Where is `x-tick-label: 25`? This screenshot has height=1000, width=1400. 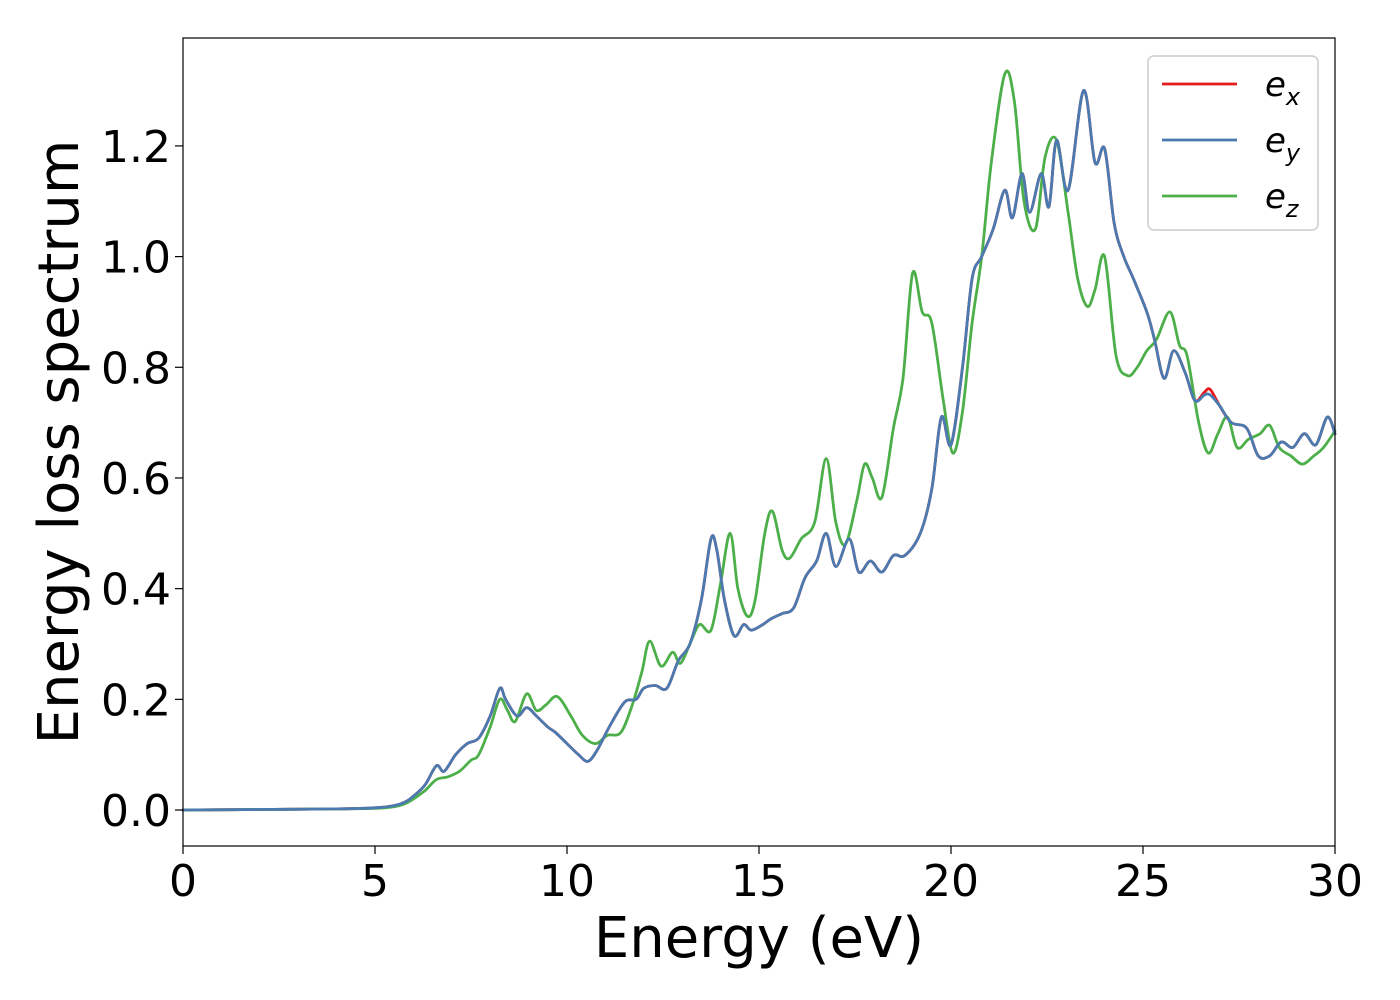 x-tick-label: 25 is located at coordinates (1143, 881).